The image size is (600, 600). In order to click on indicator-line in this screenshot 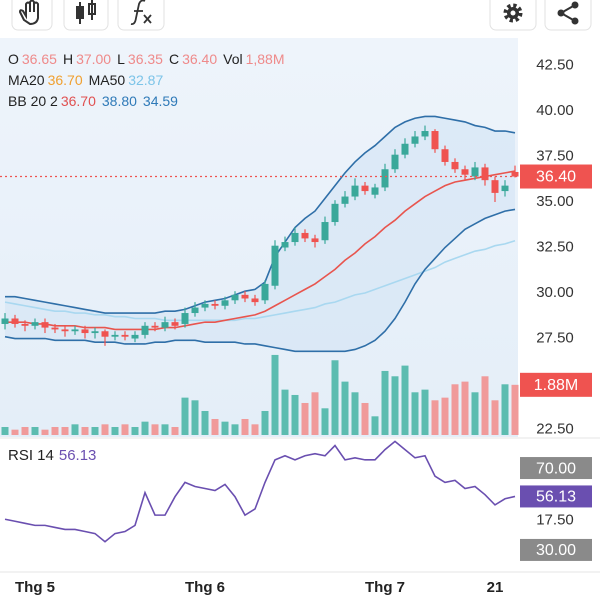, I will do `click(260, 281)`.